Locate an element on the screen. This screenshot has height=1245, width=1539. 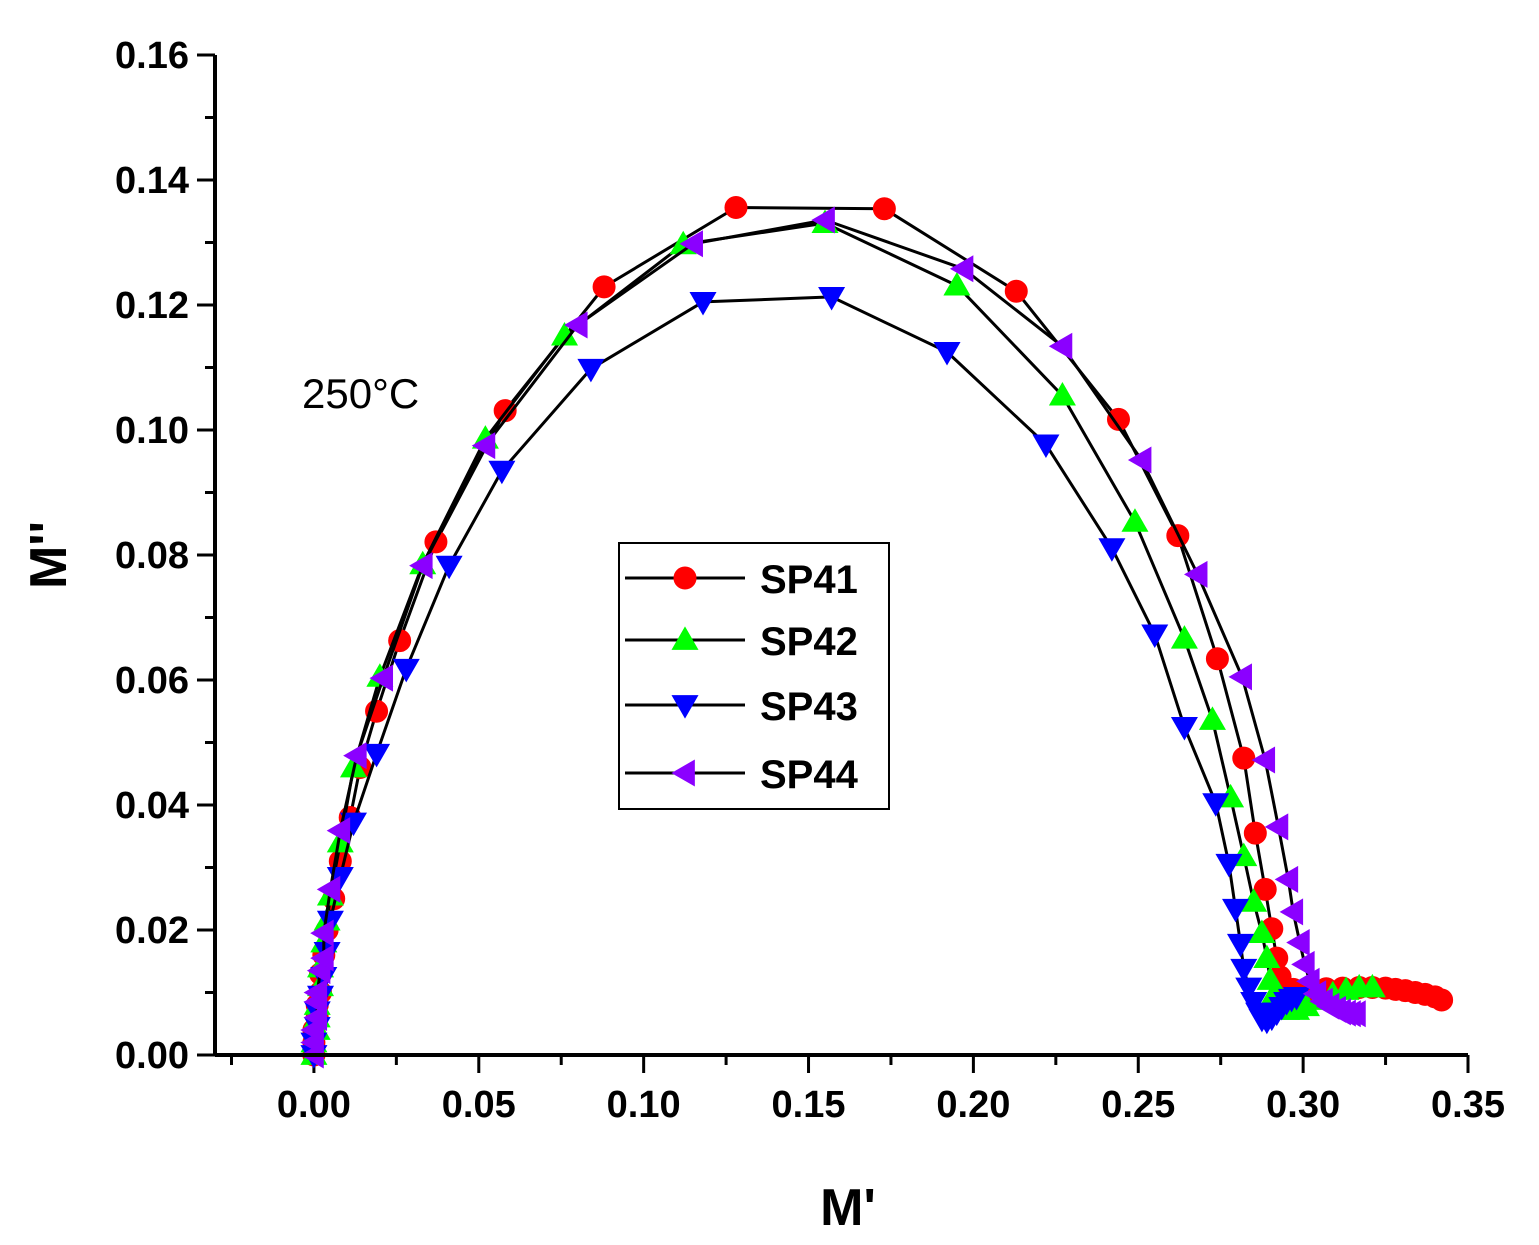
legend-marker-sp41 is located at coordinates (685, 578).